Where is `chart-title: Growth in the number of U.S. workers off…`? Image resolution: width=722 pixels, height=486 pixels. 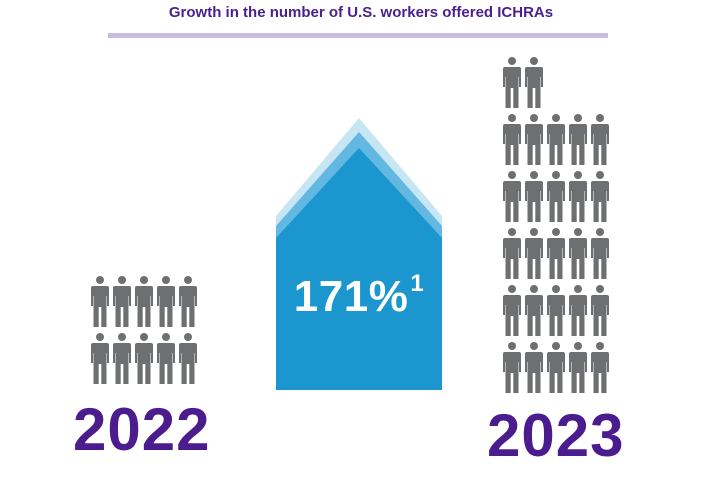 chart-title: Growth in the number of U.S. workers off… is located at coordinates (361, 12).